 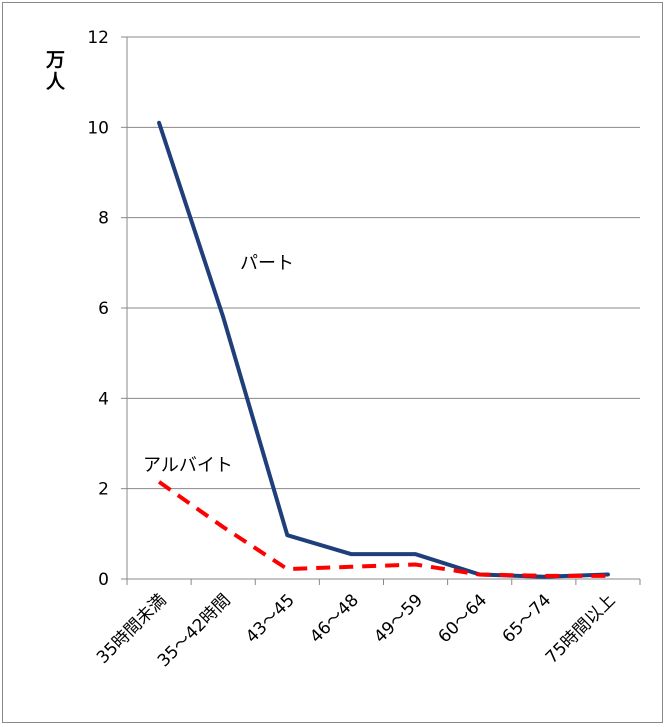 I want to click on x-tick-label: 75時間以上, so click(x=581, y=629).